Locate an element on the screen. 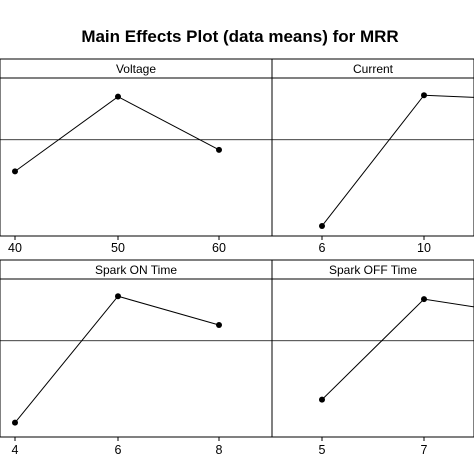 The height and width of the screenshot is (474, 474). series-voltage is located at coordinates (117, 134).